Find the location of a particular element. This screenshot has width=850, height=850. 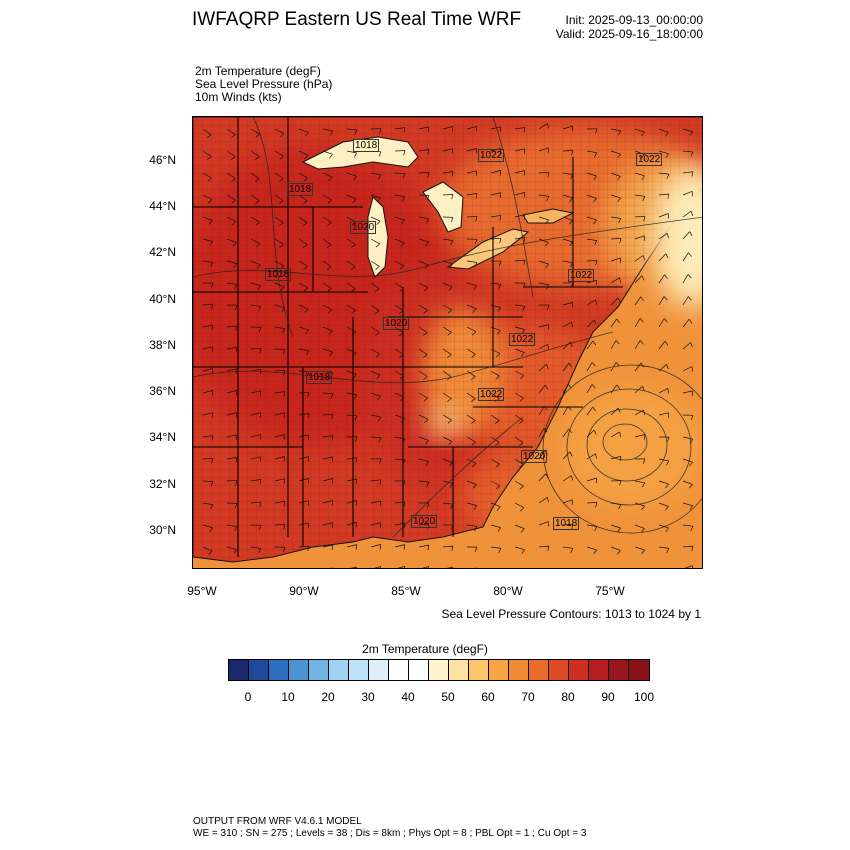

pressure-label: 1020 is located at coordinates (363, 227).